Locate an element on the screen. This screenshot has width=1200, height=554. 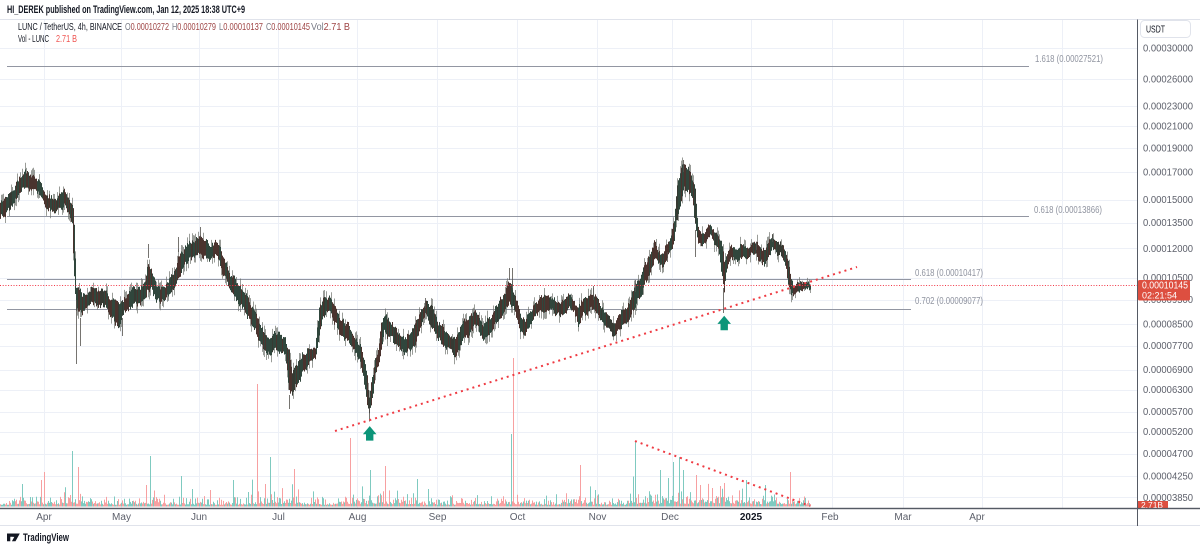
svg-text: 0.00004250 is located at coordinates (1168, 476).